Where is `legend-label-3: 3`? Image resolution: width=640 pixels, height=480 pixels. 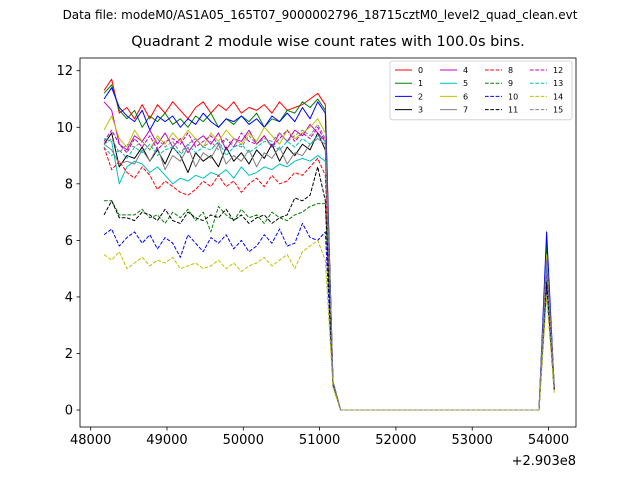 legend-label-3: 3 is located at coordinates (420, 110).